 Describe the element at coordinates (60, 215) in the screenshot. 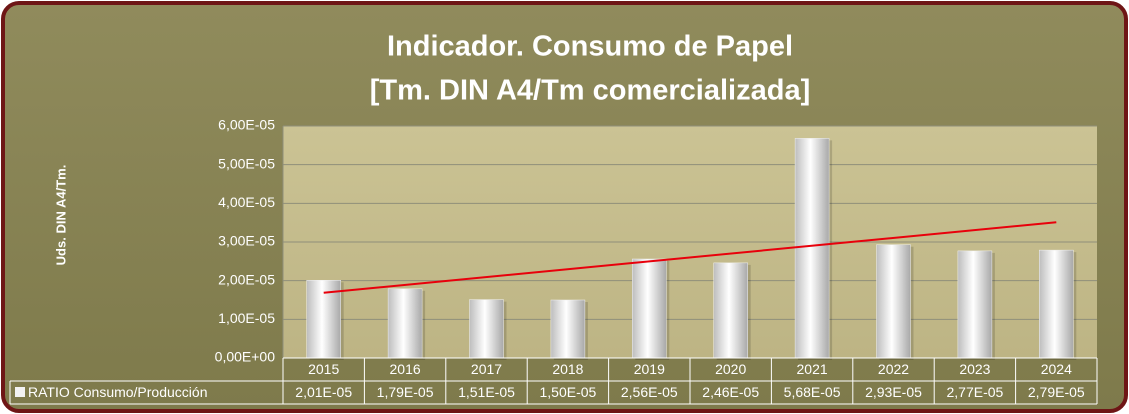

I see `y-axis-label: Uds. DIN A4/Tm.` at that location.